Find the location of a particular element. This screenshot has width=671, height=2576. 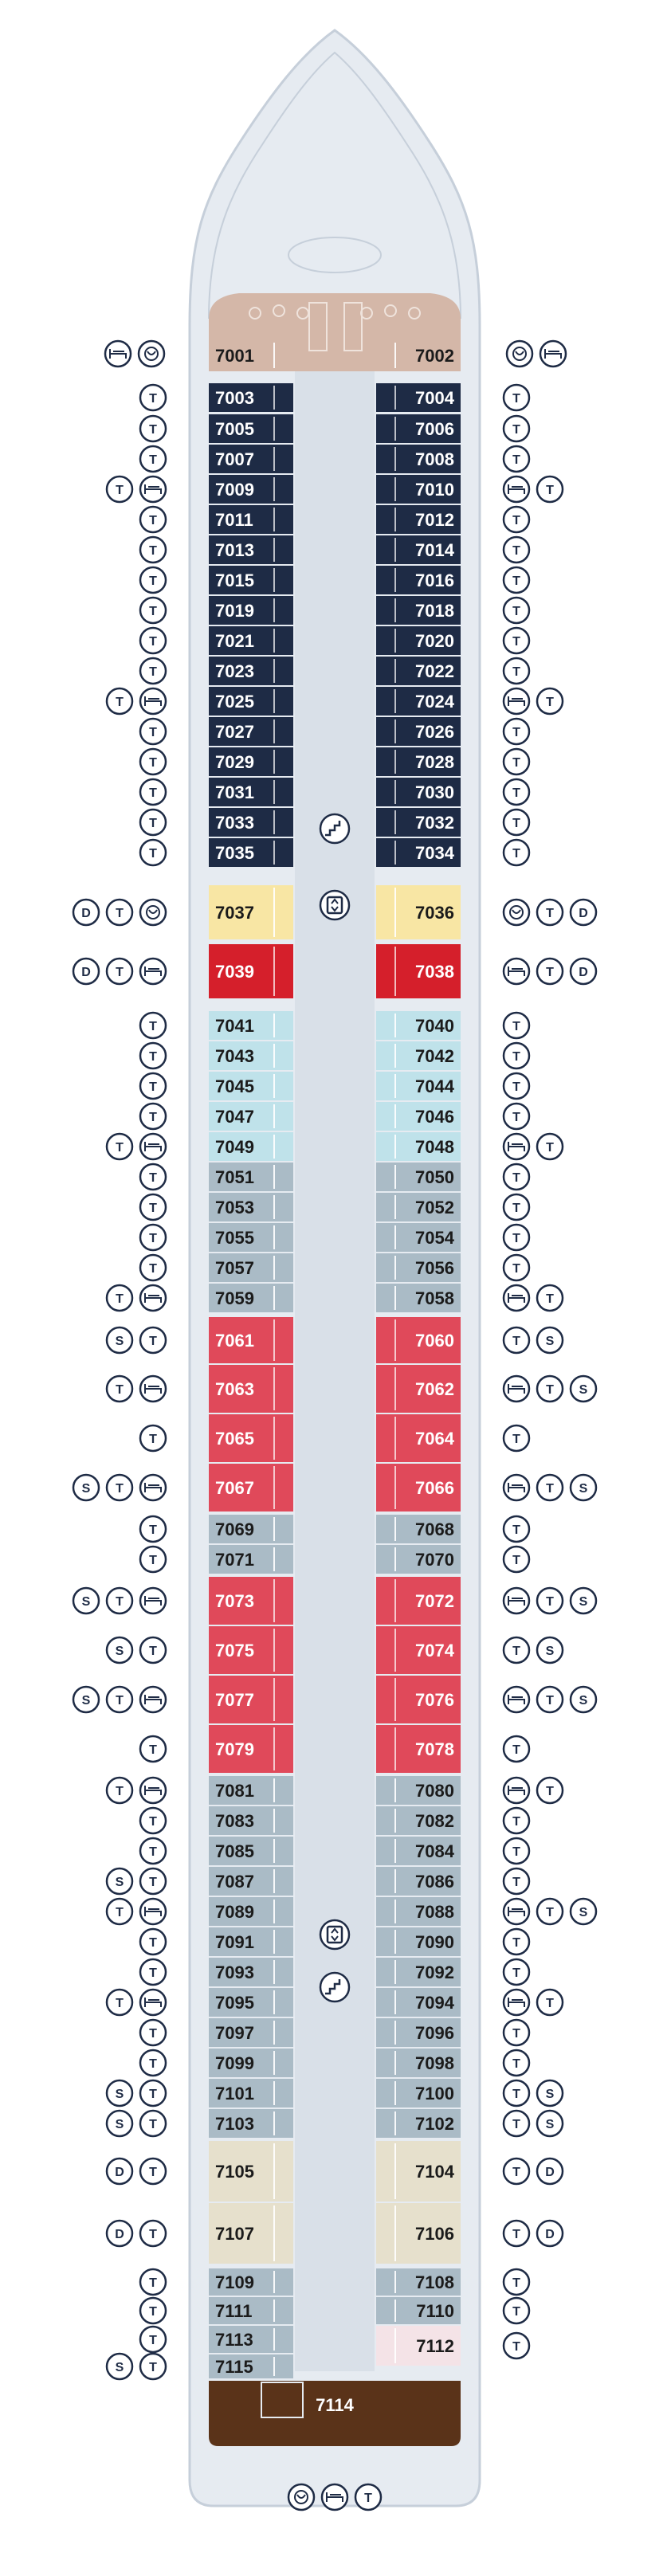

cabin-7032: 7032 is located at coordinates (419, 822).